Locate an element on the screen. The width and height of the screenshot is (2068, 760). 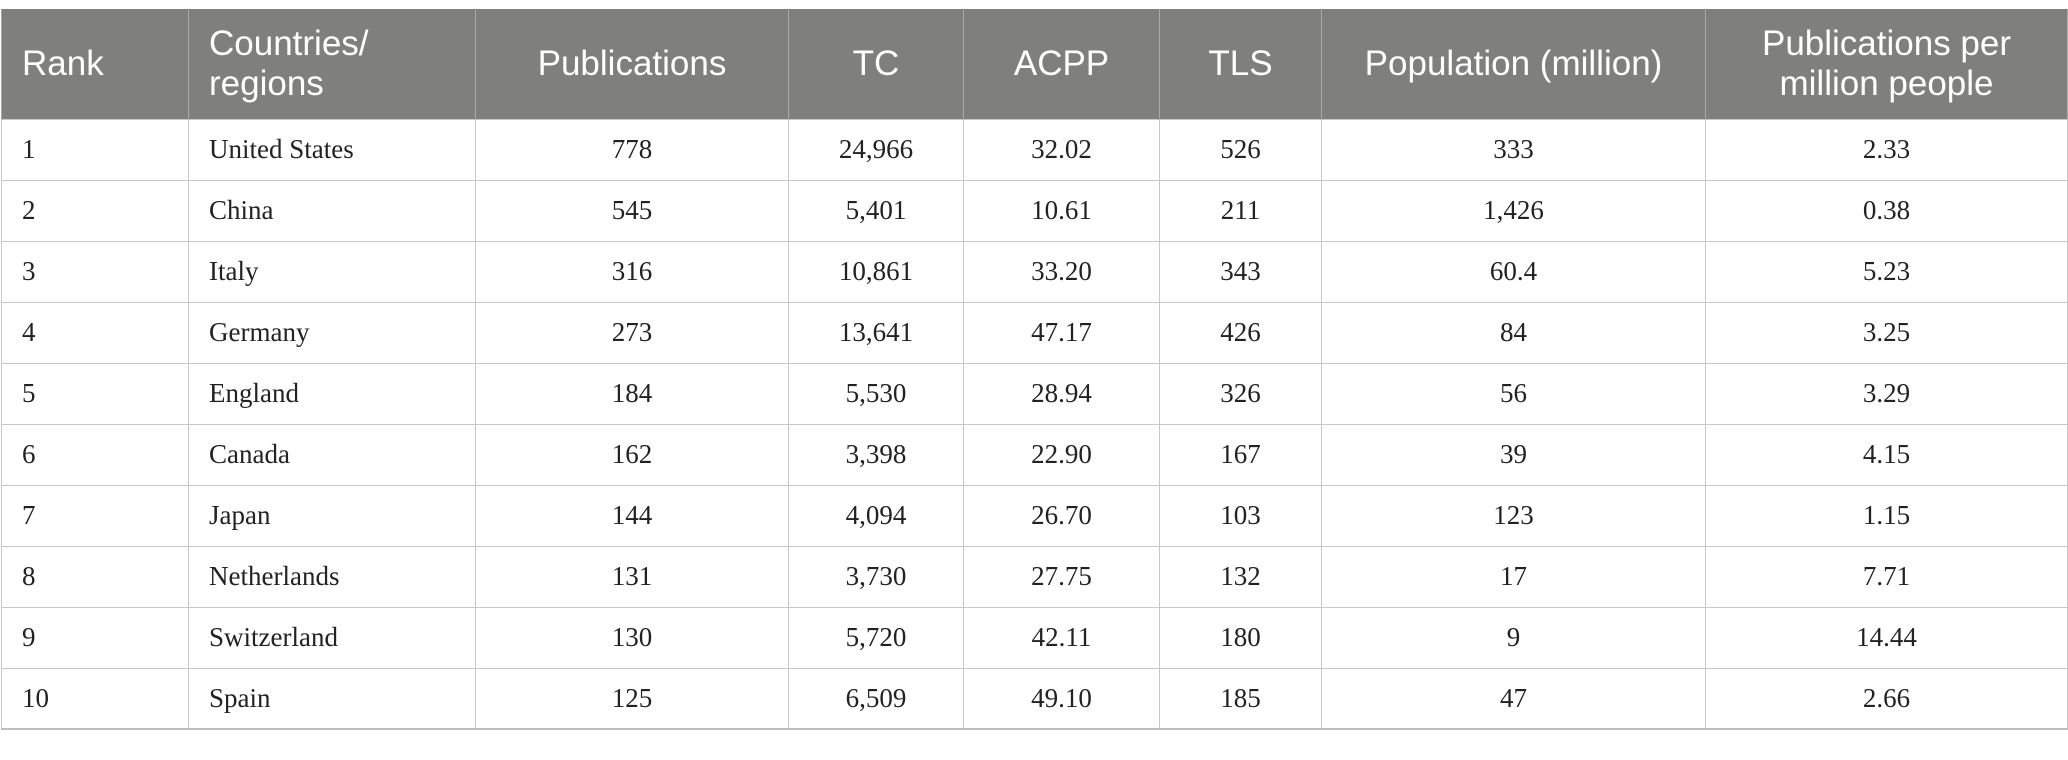
cell-publications-per-million: 2.66 is located at coordinates (1886, 698).